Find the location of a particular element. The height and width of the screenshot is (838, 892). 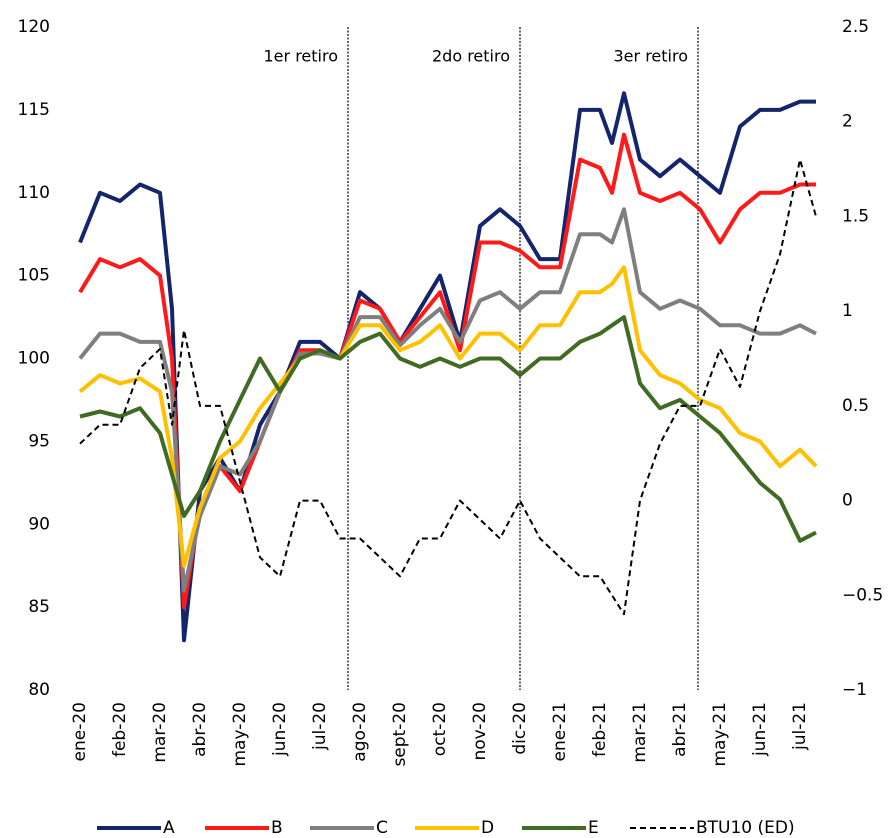

y2-tick-label: 2.5 is located at coordinates (855, 27).